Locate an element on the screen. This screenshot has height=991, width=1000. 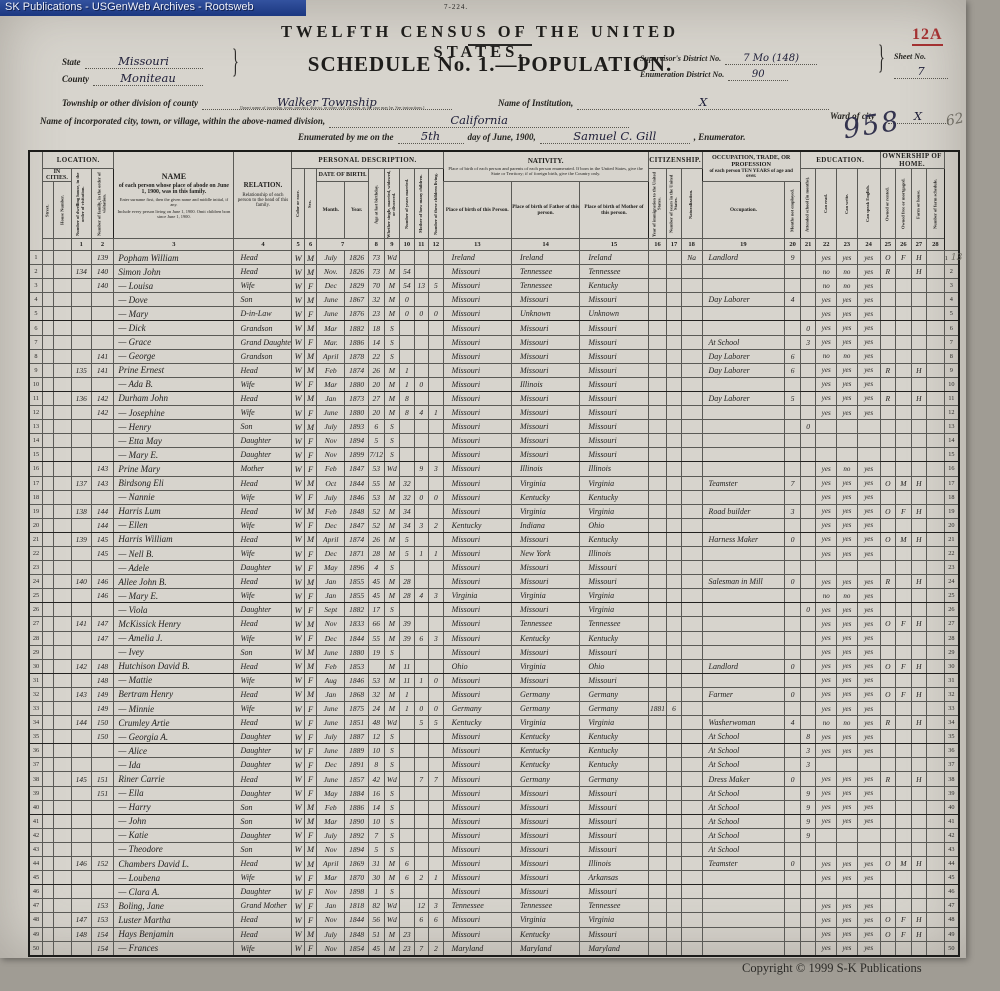
cell-years-married: 0 is located at coordinates (407, 314).